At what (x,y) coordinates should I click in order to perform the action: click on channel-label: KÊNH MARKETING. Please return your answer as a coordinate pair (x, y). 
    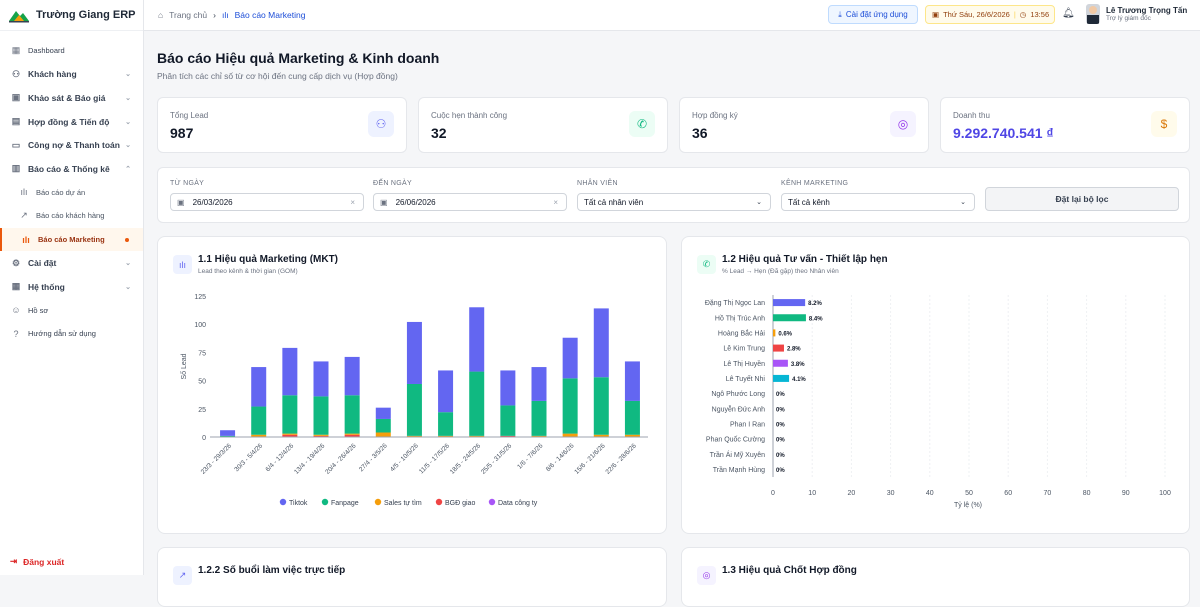
    Looking at the image, I should click on (815, 183).